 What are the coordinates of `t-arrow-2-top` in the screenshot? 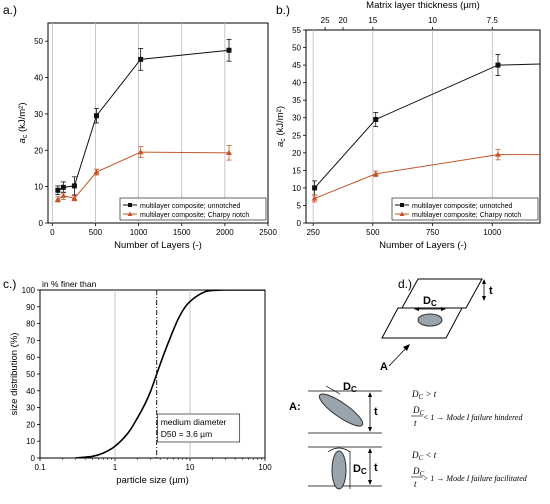 It's located at (370, 450).